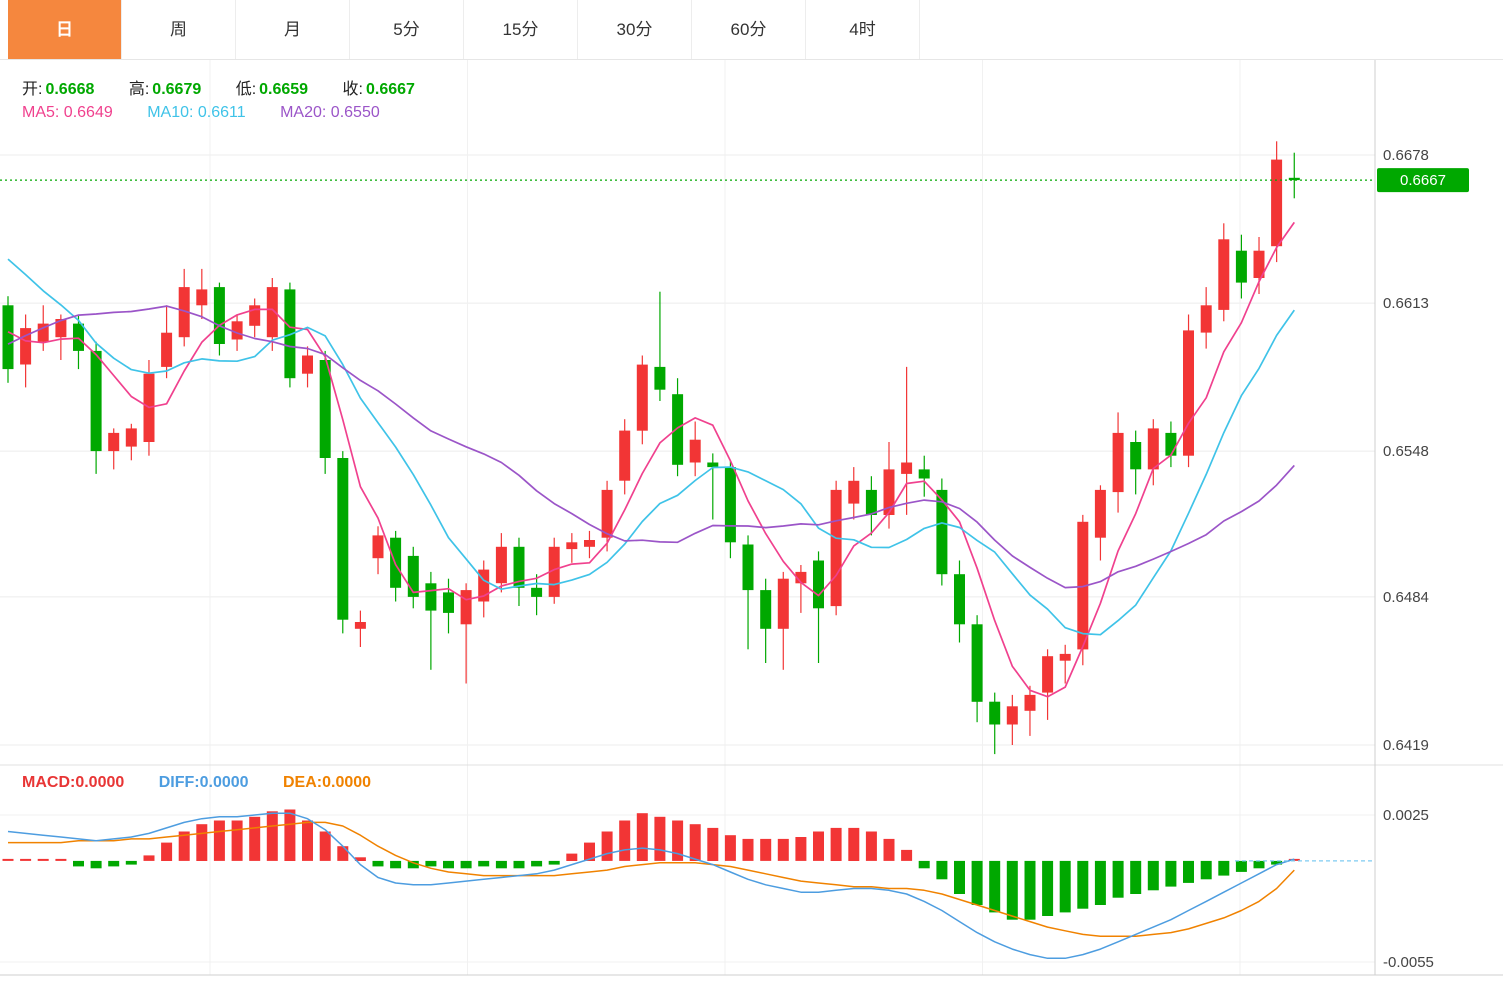  Describe the element at coordinates (1406, 597) in the screenshot. I see `price-axis-label: 0.6484` at that location.